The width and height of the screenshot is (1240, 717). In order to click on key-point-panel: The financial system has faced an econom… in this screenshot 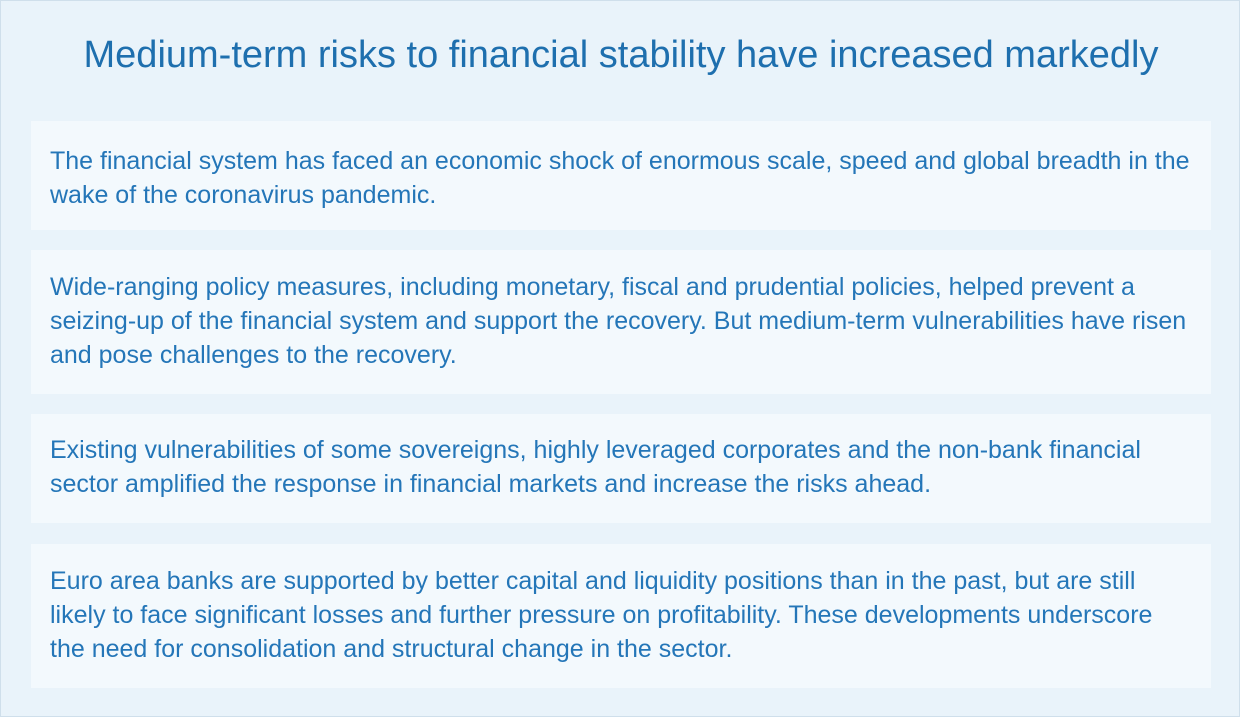, I will do `click(621, 175)`.